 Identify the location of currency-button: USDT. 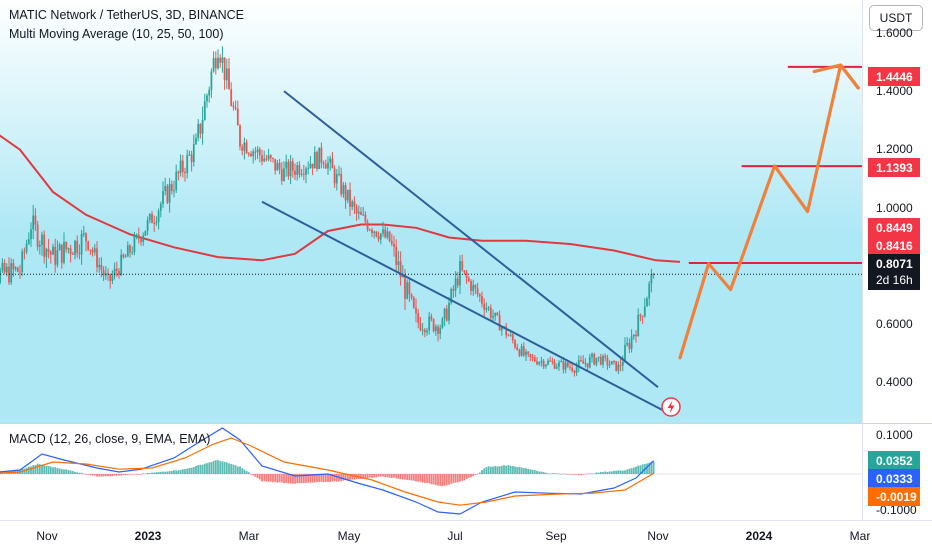
(896, 18).